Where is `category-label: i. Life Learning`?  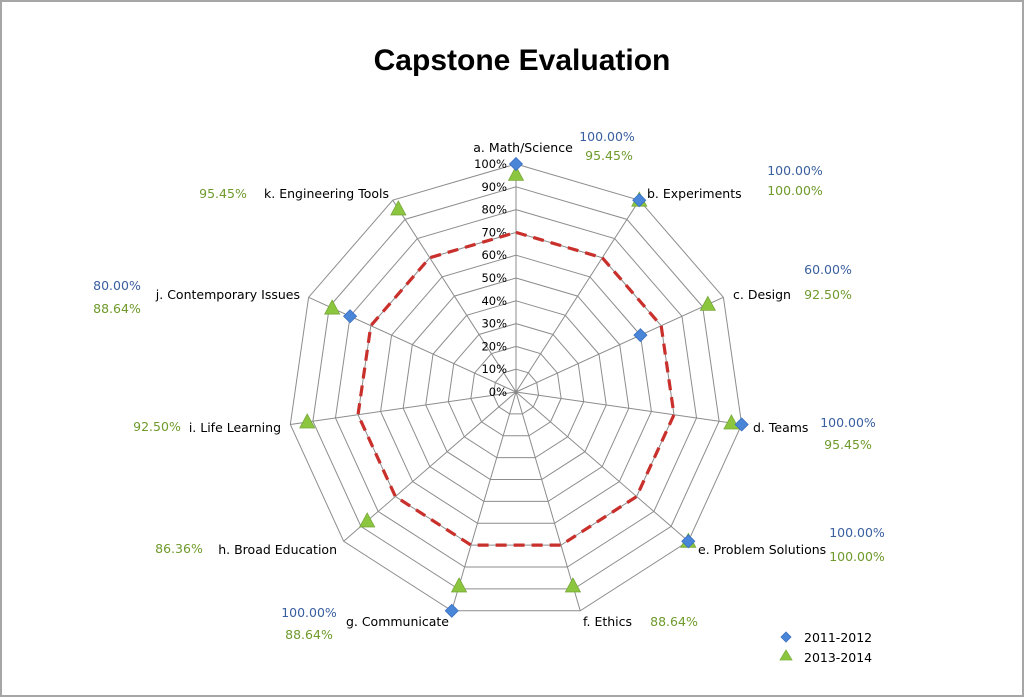
category-label: i. Life Learning is located at coordinates (235, 427).